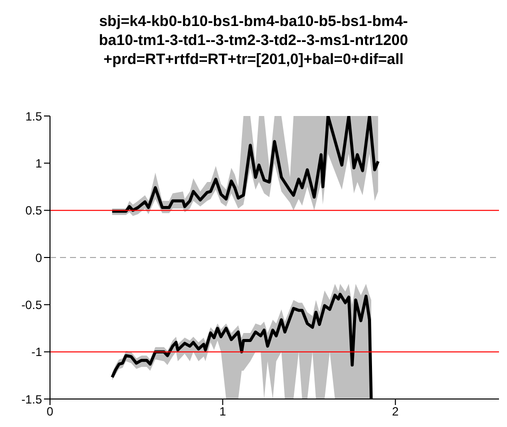 The width and height of the screenshot is (507, 427). I want to click on y-tick-label: -1.5, so click(31, 399).